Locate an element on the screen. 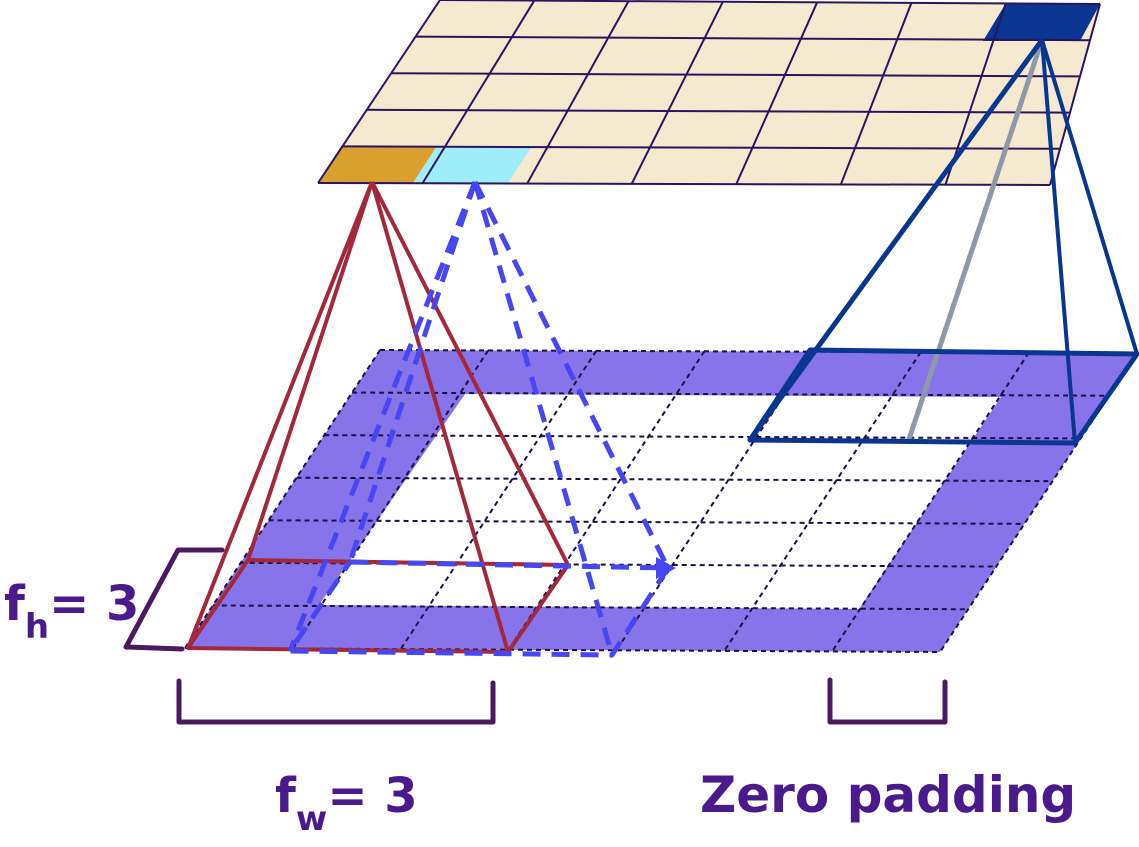  fw-label-sub: w is located at coordinates (311, 819).